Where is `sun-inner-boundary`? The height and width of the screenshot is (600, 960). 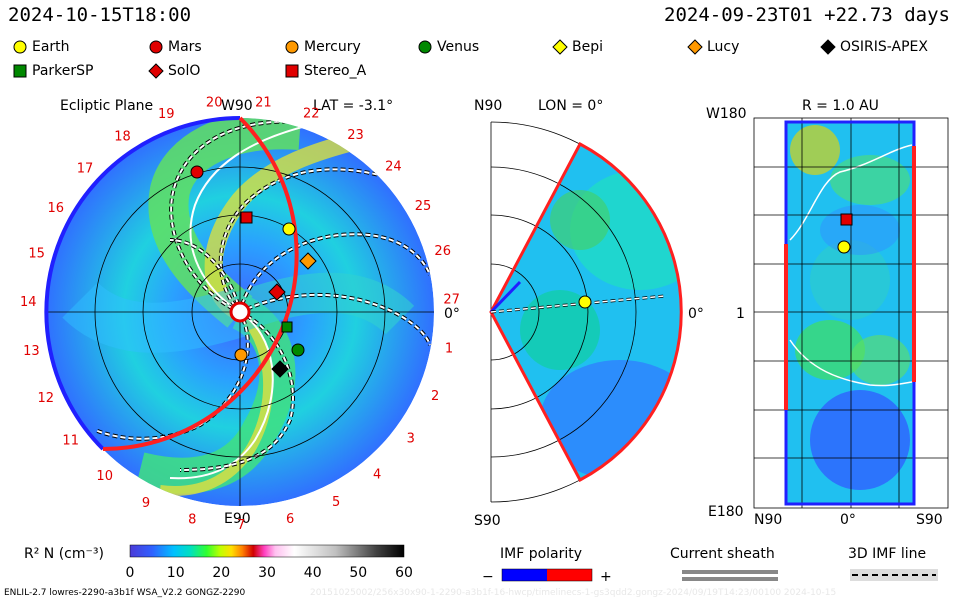
sun-inner-boundary is located at coordinates (240, 312).